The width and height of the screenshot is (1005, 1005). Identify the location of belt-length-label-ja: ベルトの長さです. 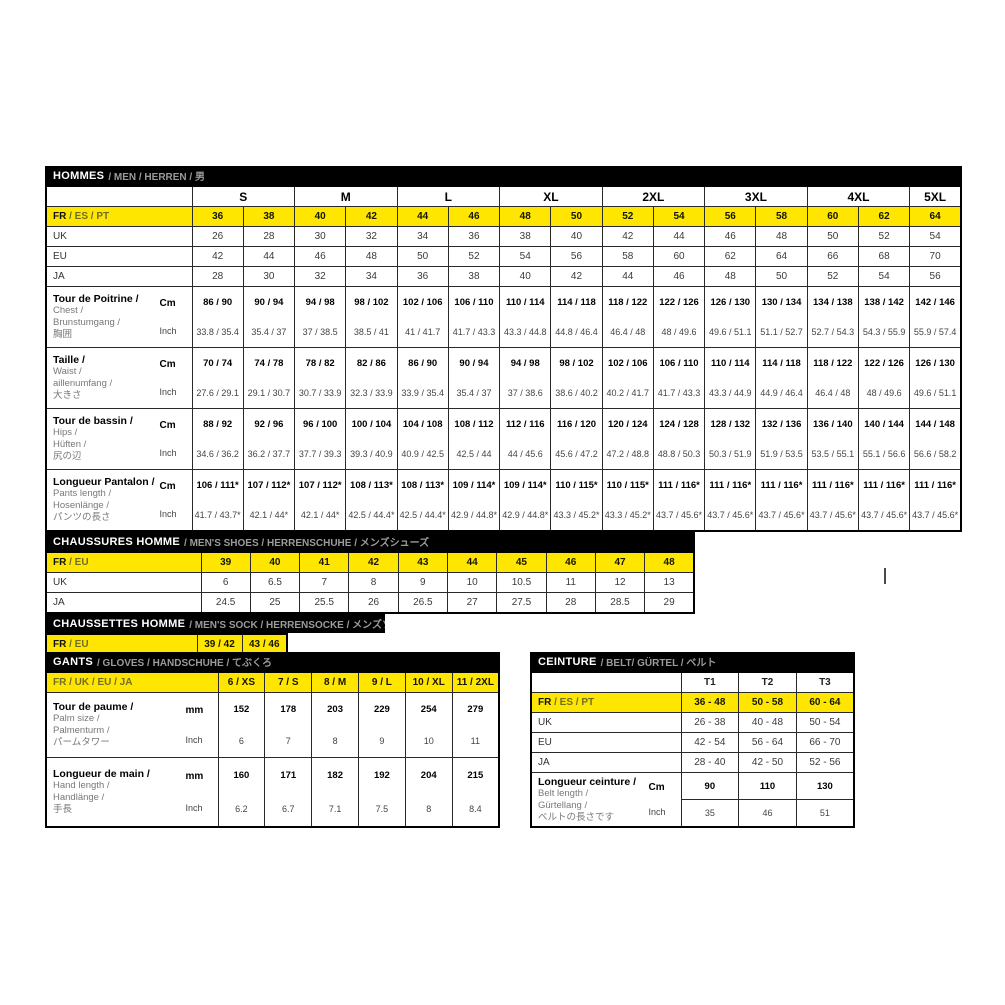
(576, 817).